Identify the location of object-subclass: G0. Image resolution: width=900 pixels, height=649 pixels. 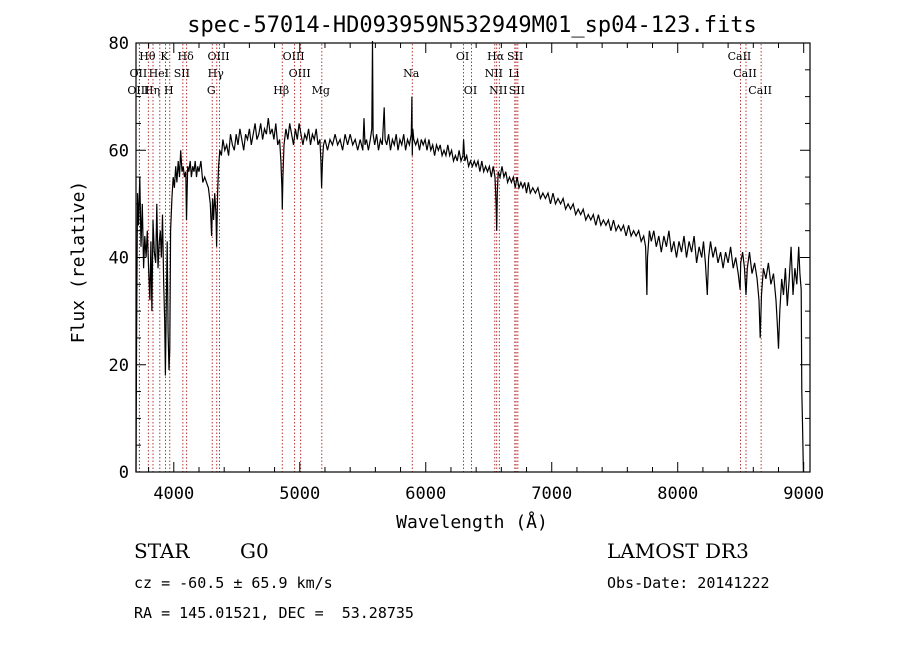
(254, 551).